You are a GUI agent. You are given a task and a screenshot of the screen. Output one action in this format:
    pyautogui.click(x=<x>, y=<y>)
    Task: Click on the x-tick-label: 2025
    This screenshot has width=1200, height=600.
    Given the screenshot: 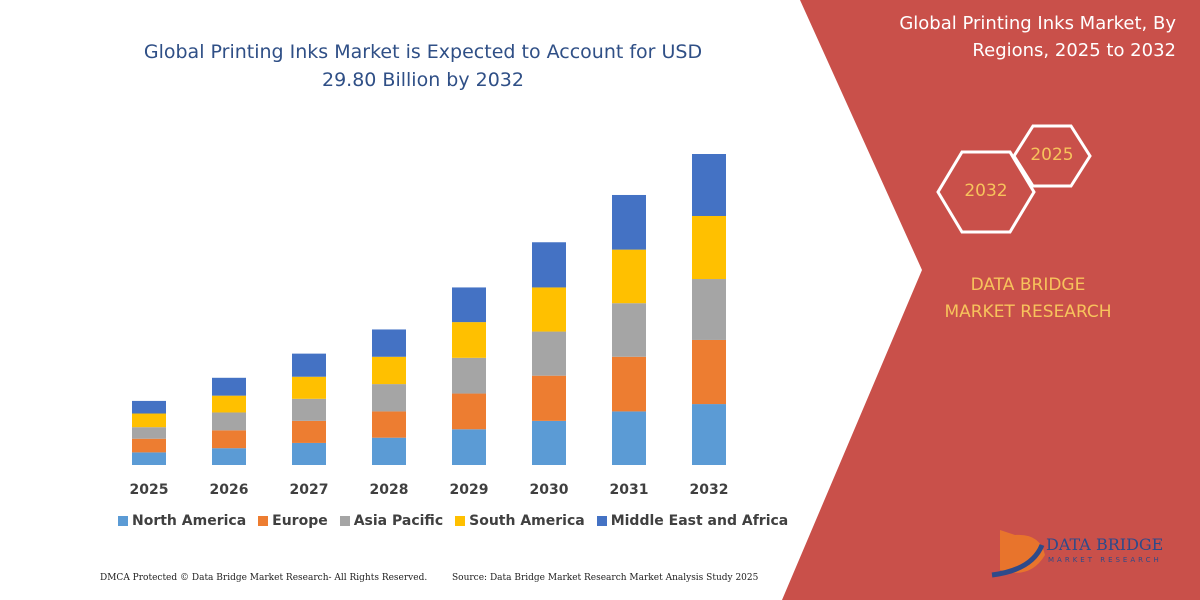 What is the action you would take?
    pyautogui.click(x=149, y=490)
    